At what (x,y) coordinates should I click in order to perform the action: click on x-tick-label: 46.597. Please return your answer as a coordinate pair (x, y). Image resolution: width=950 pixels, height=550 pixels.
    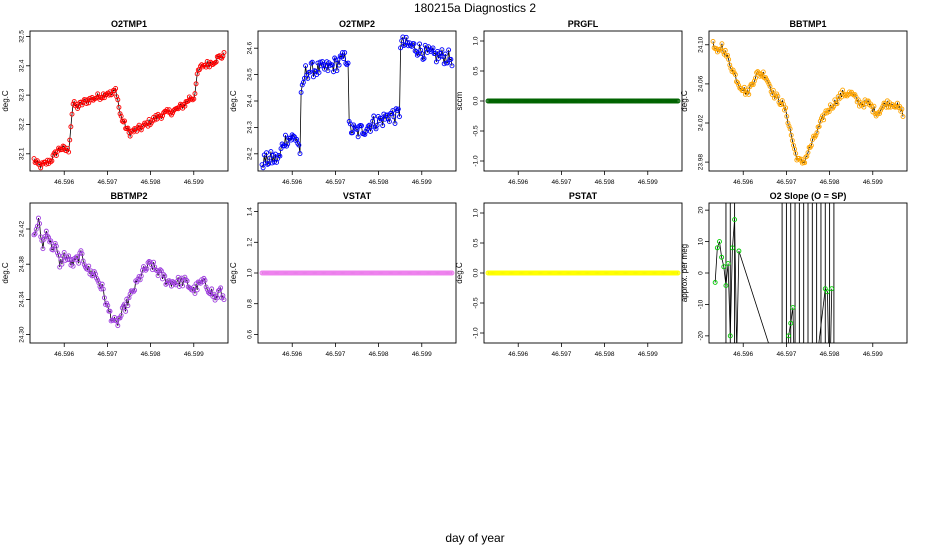
    Looking at the image, I should click on (107, 354).